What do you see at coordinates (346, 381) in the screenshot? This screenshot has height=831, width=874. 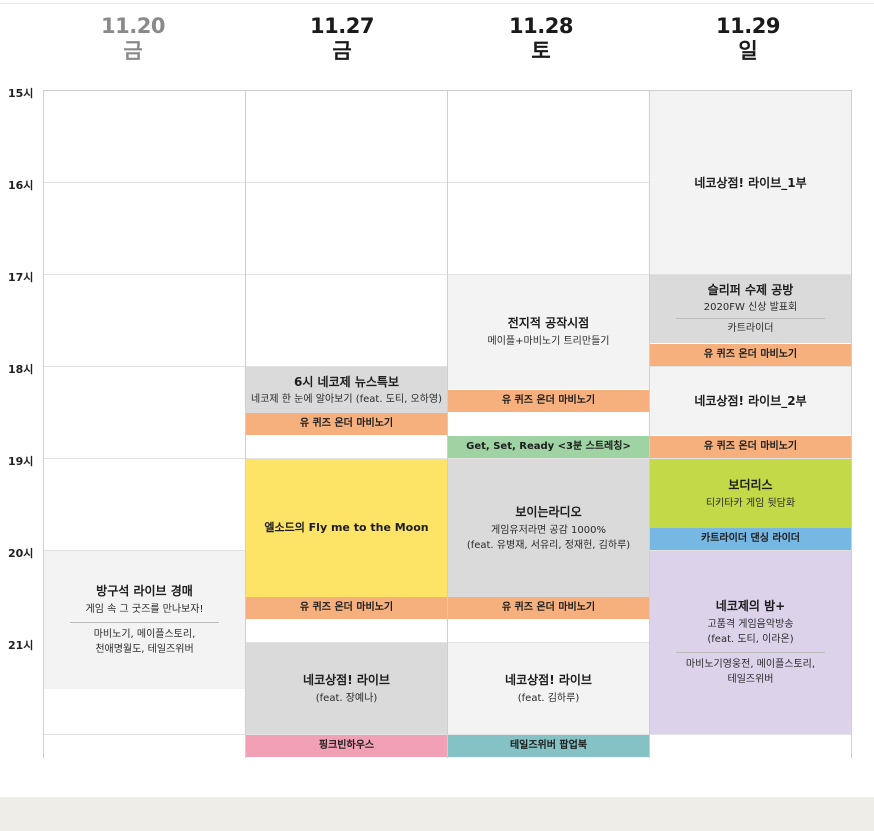 I see `event-title: 6시 네코제 뉴스특보` at bounding box center [346, 381].